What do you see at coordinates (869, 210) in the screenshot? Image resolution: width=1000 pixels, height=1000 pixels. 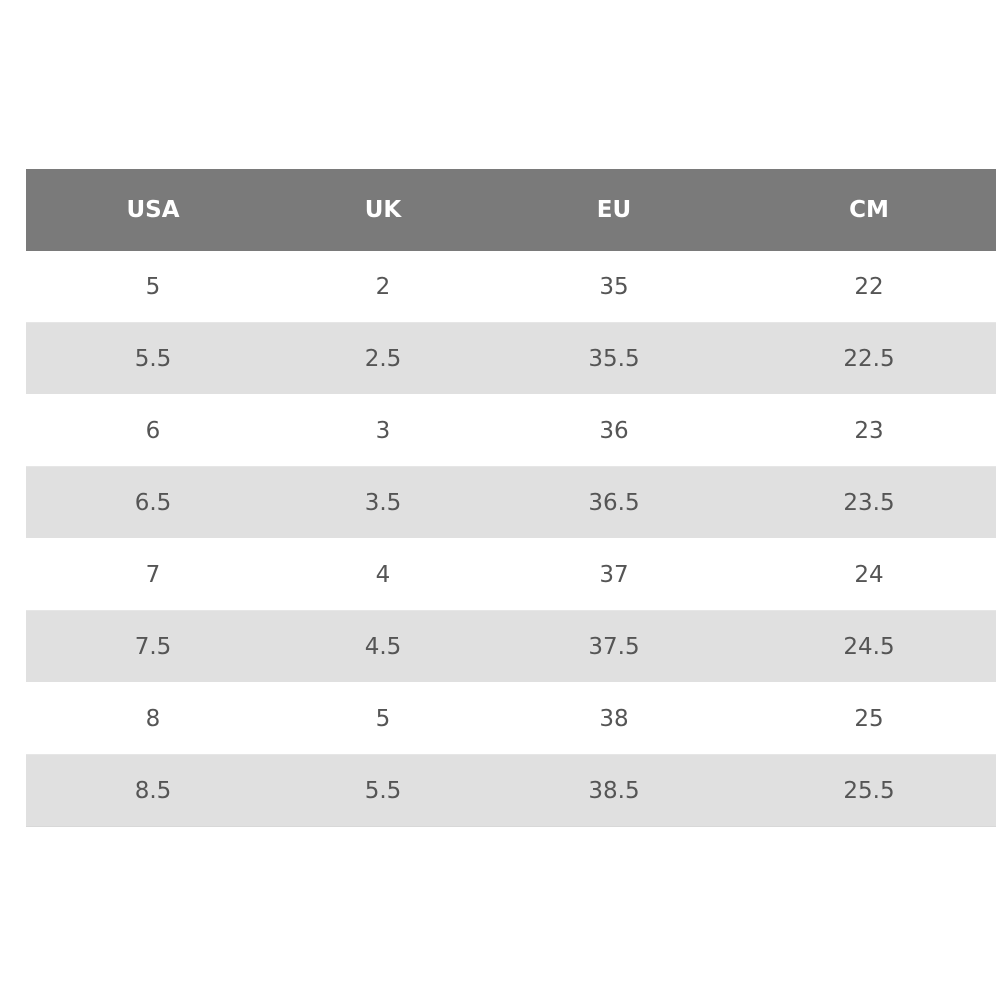 I see `header-cm: CM` at bounding box center [869, 210].